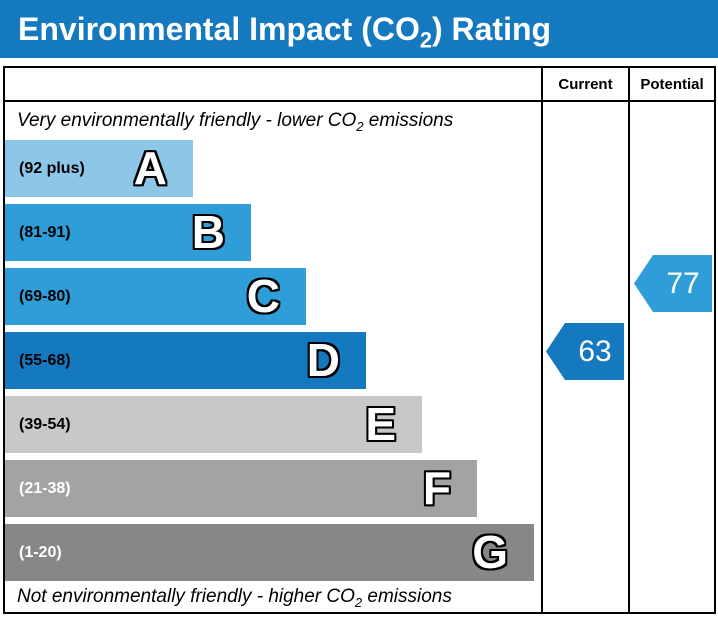  I want to click on chart-title: Environmental Impact (CO2) Rating, so click(285, 31).